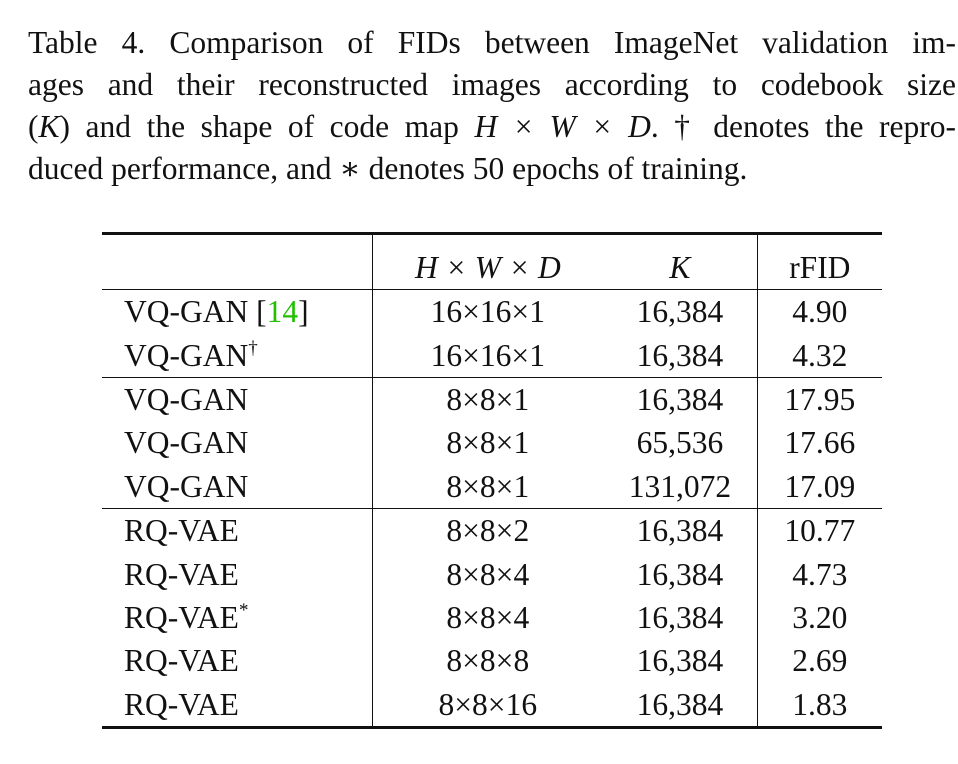 This screenshot has height=764, width=958. What do you see at coordinates (267, 126) in the screenshot?
I see `caption-text-shape-intro: ) and the shape of code map` at bounding box center [267, 126].